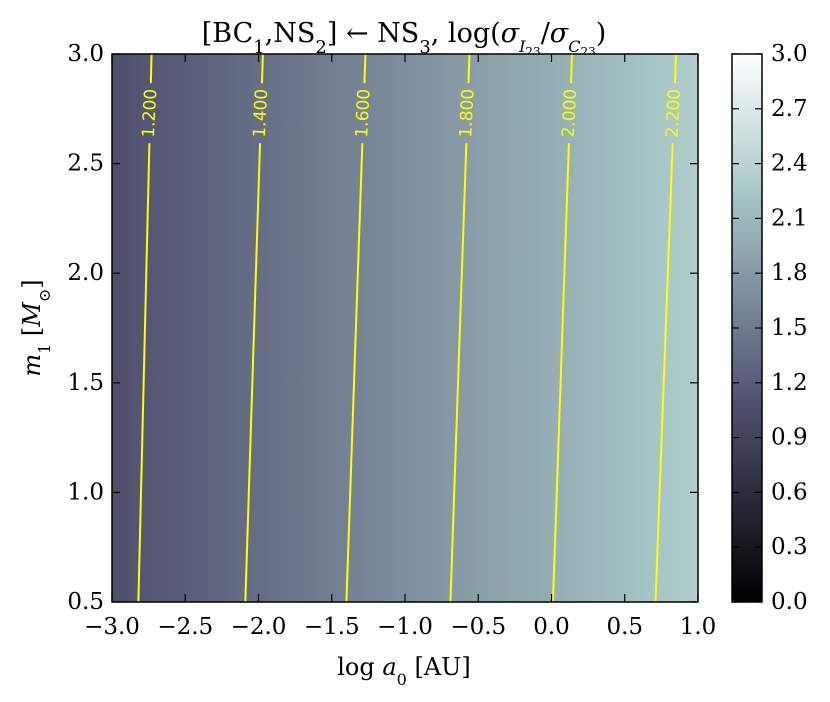 This screenshot has height=702, width=830. Describe the element at coordinates (112, 627) in the screenshot. I see `x-tick-label: −3.0` at that location.